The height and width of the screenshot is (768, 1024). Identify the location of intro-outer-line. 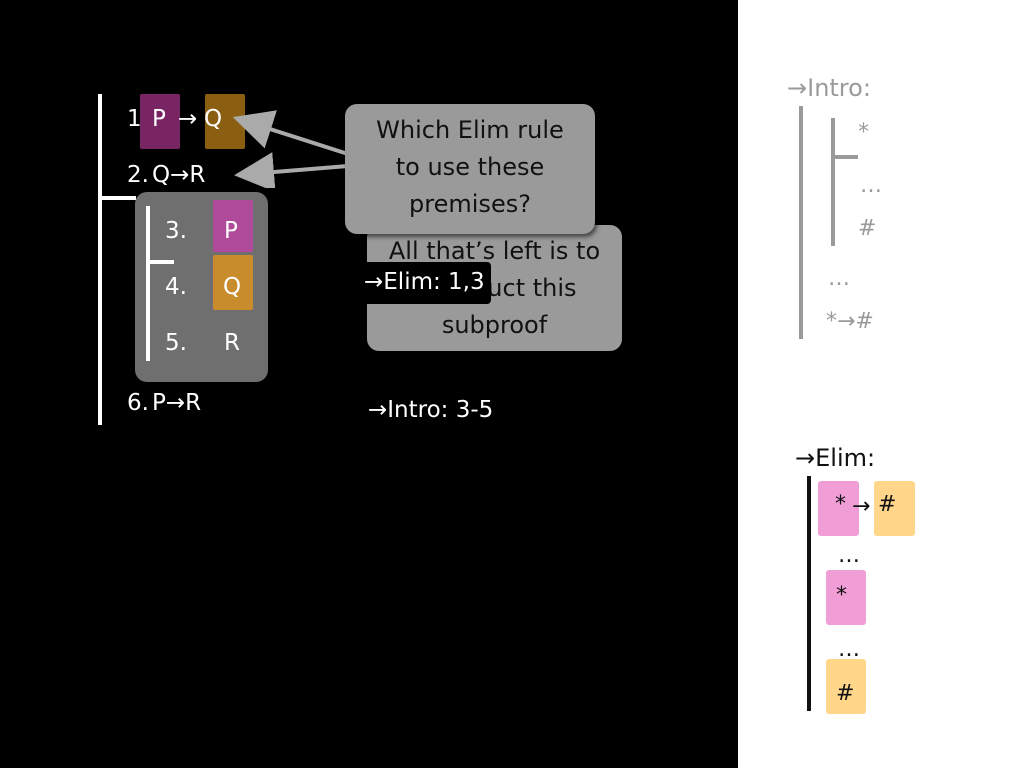
(801, 222).